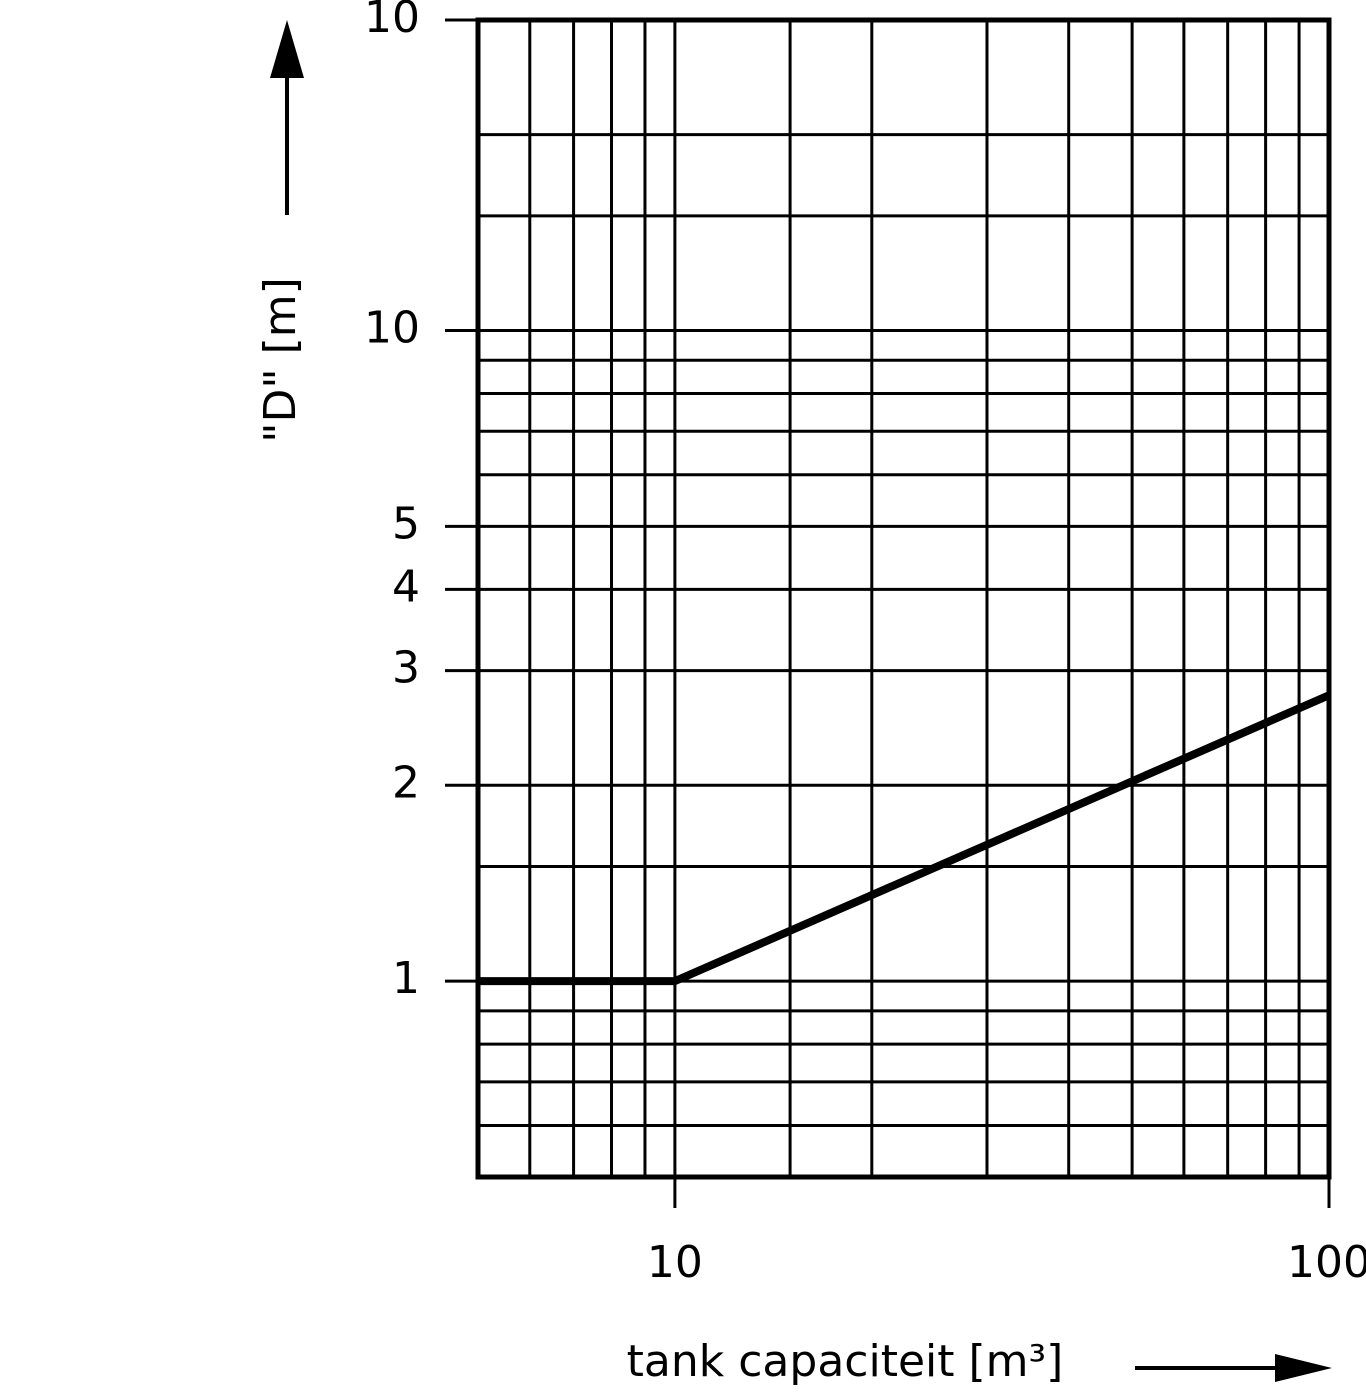  I want to click on x-tick-label: 10, so click(675, 1262).